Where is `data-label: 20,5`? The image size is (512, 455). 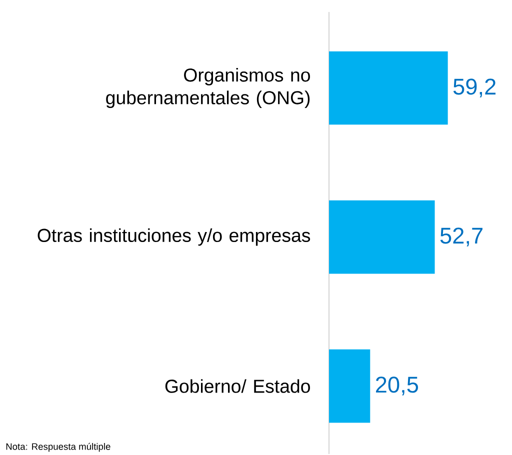 data-label: 20,5 is located at coordinates (397, 386).